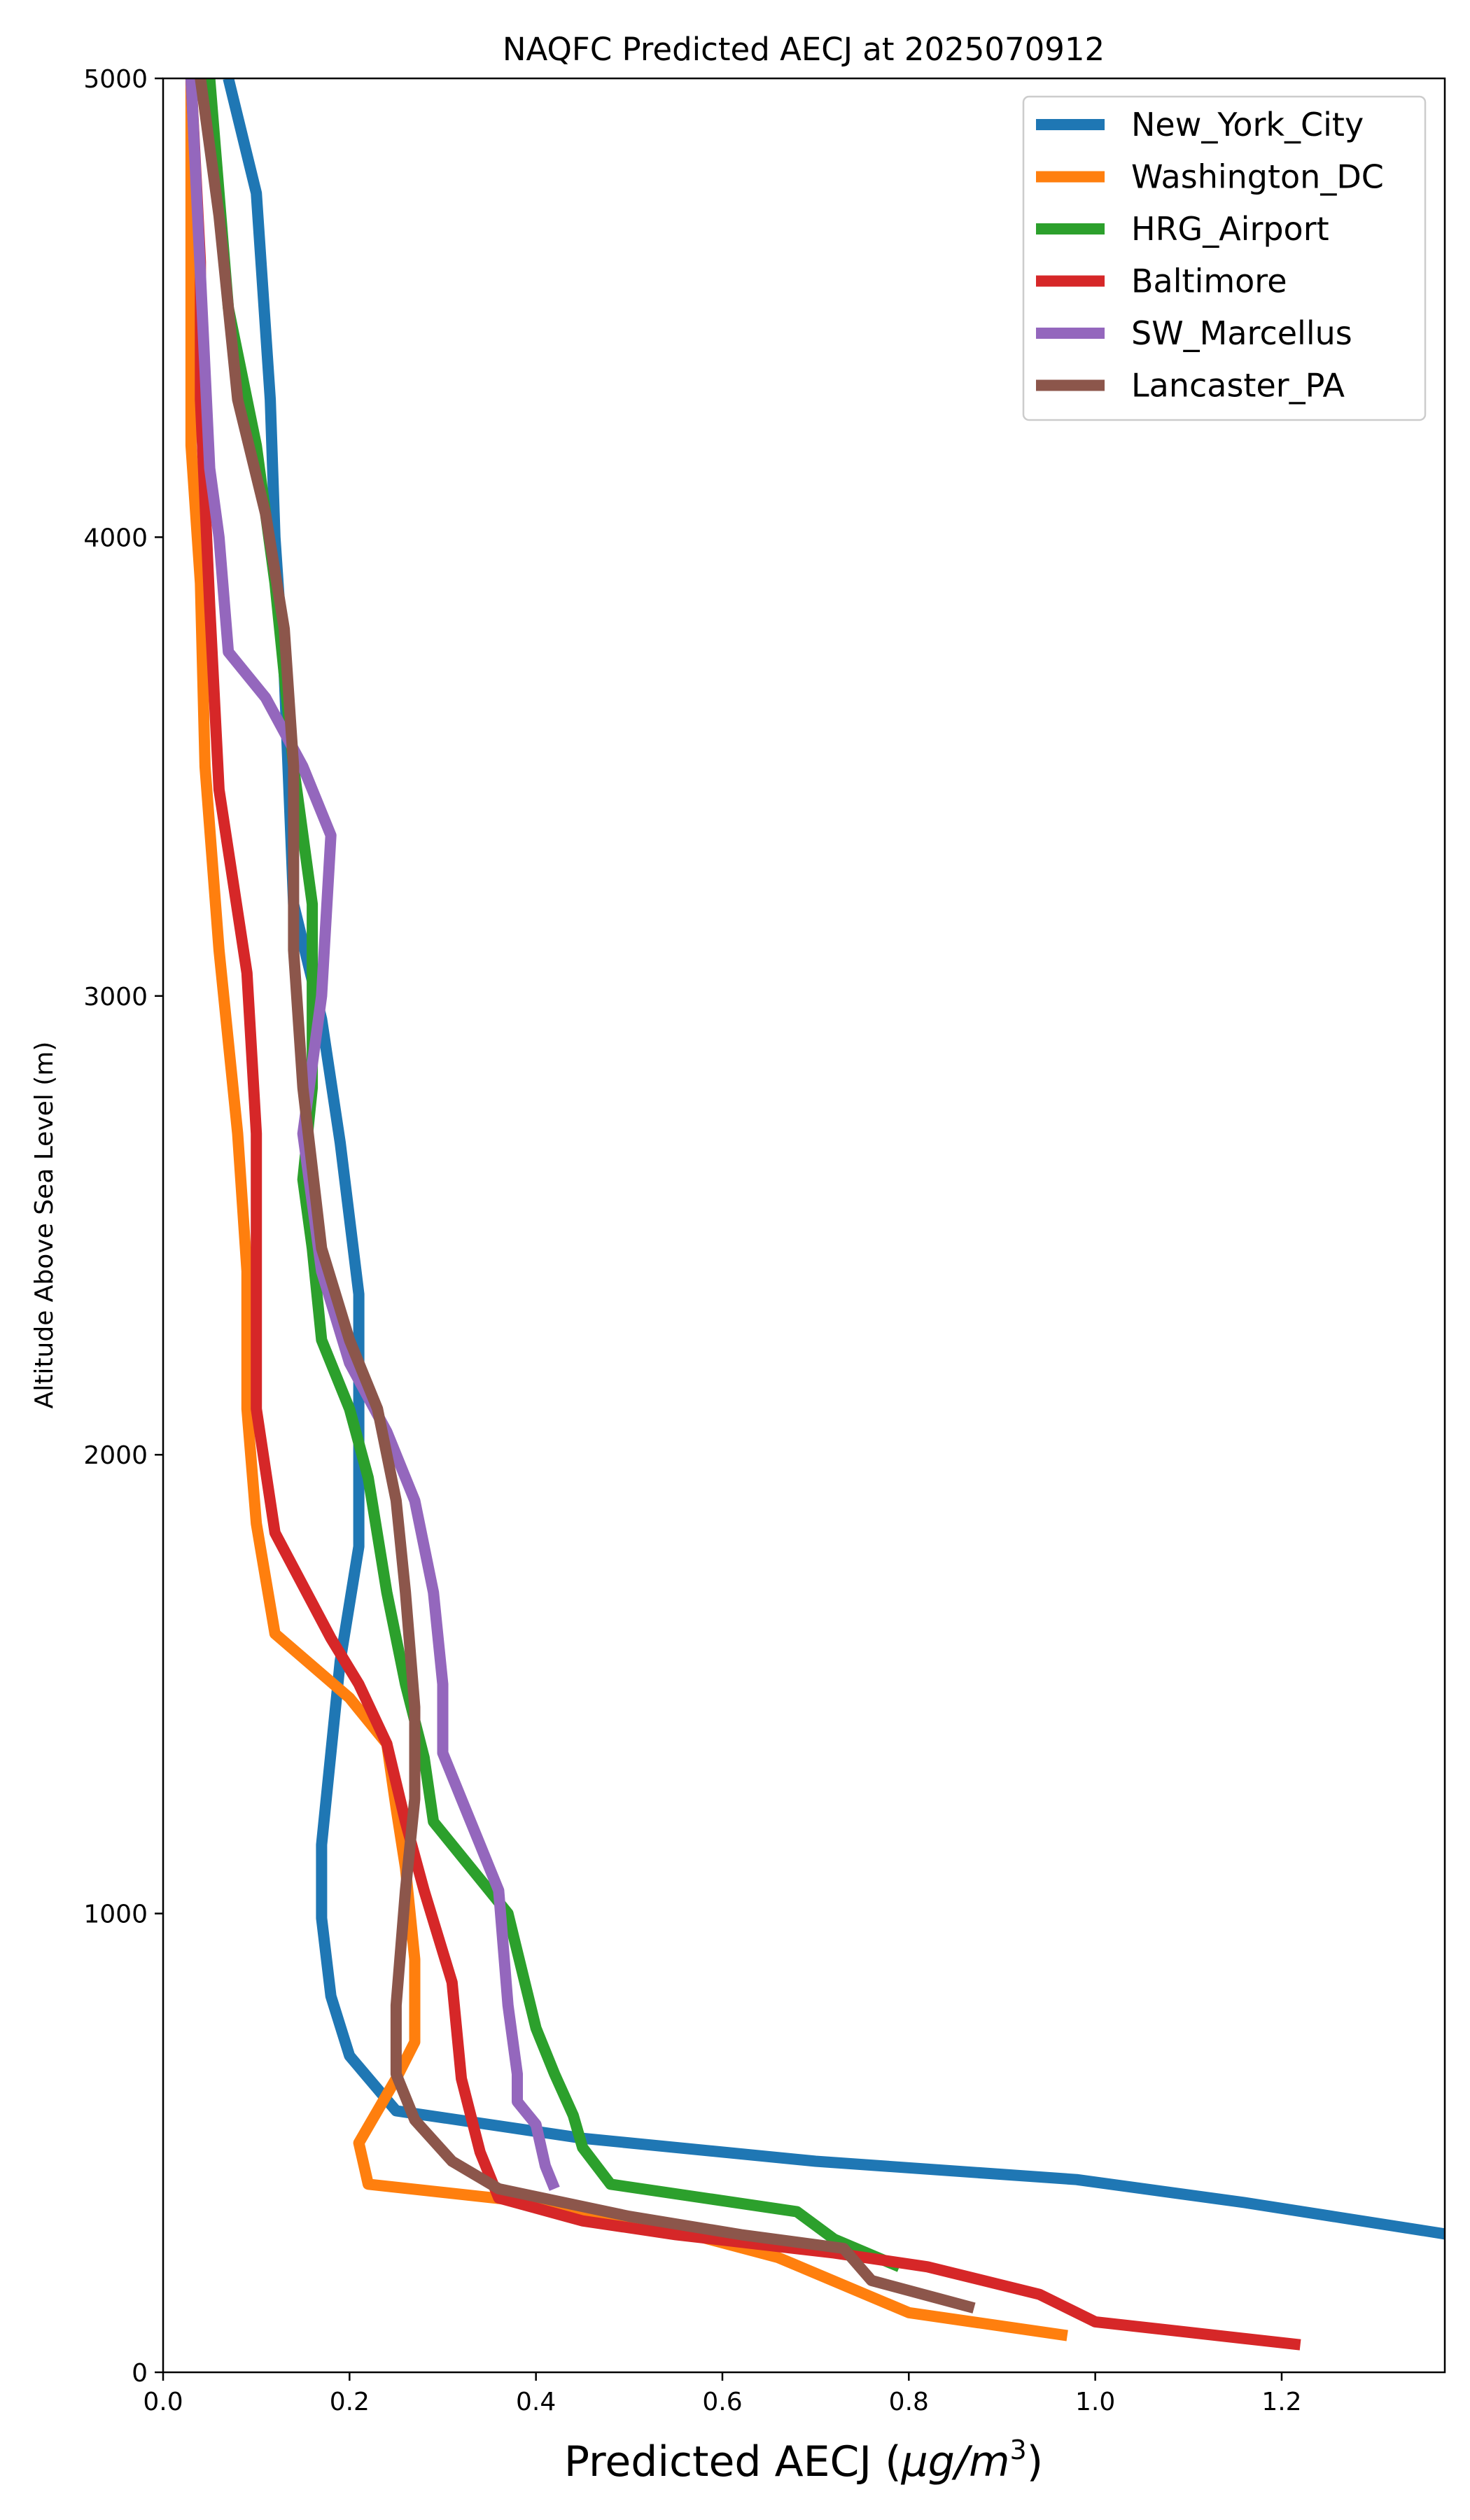  What do you see at coordinates (1238, 386) in the screenshot?
I see `legend-label-lancaster-pa: Lancaster_PA` at bounding box center [1238, 386].